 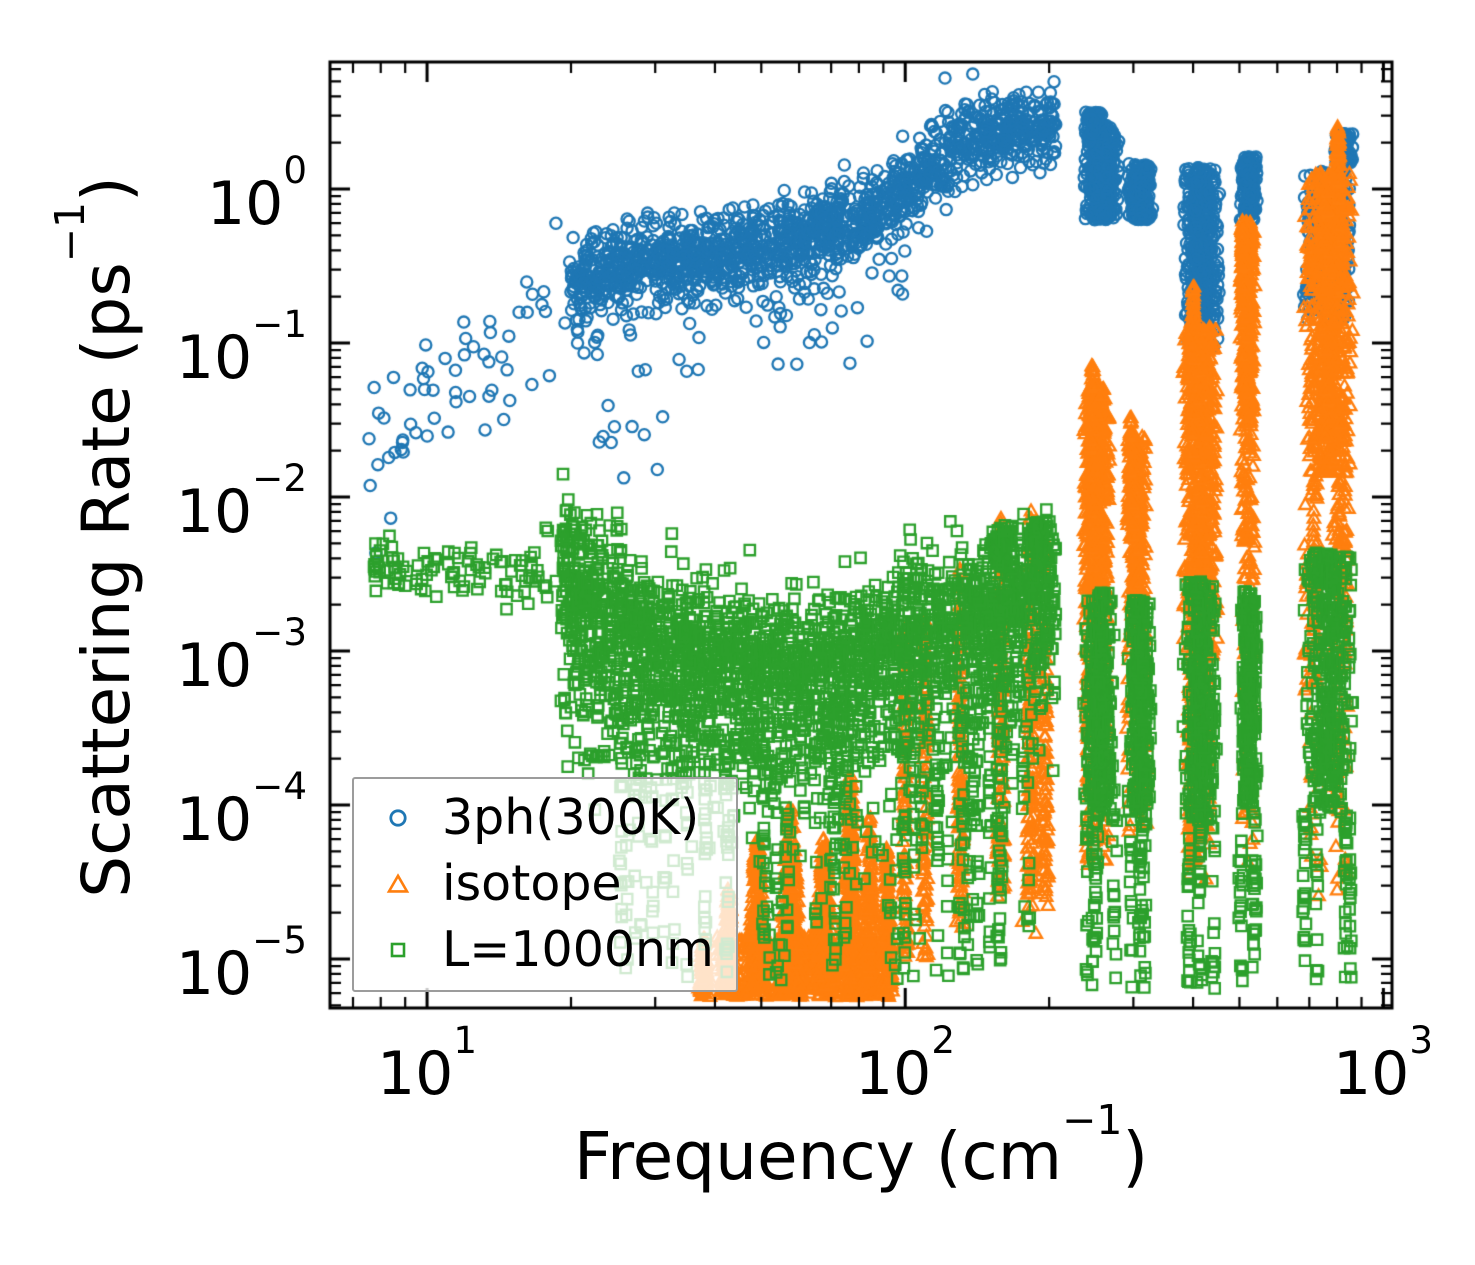 I want to click on legend-item-boundary: L=1000nm, so click(x=545, y=950).